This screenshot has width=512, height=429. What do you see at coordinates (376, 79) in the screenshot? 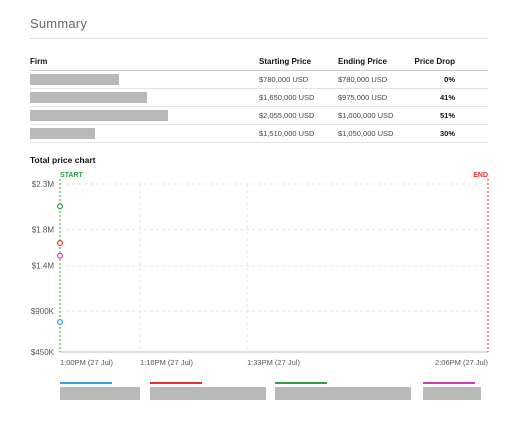
I see `ending-price-cell: $780,000 USD` at bounding box center [376, 79].